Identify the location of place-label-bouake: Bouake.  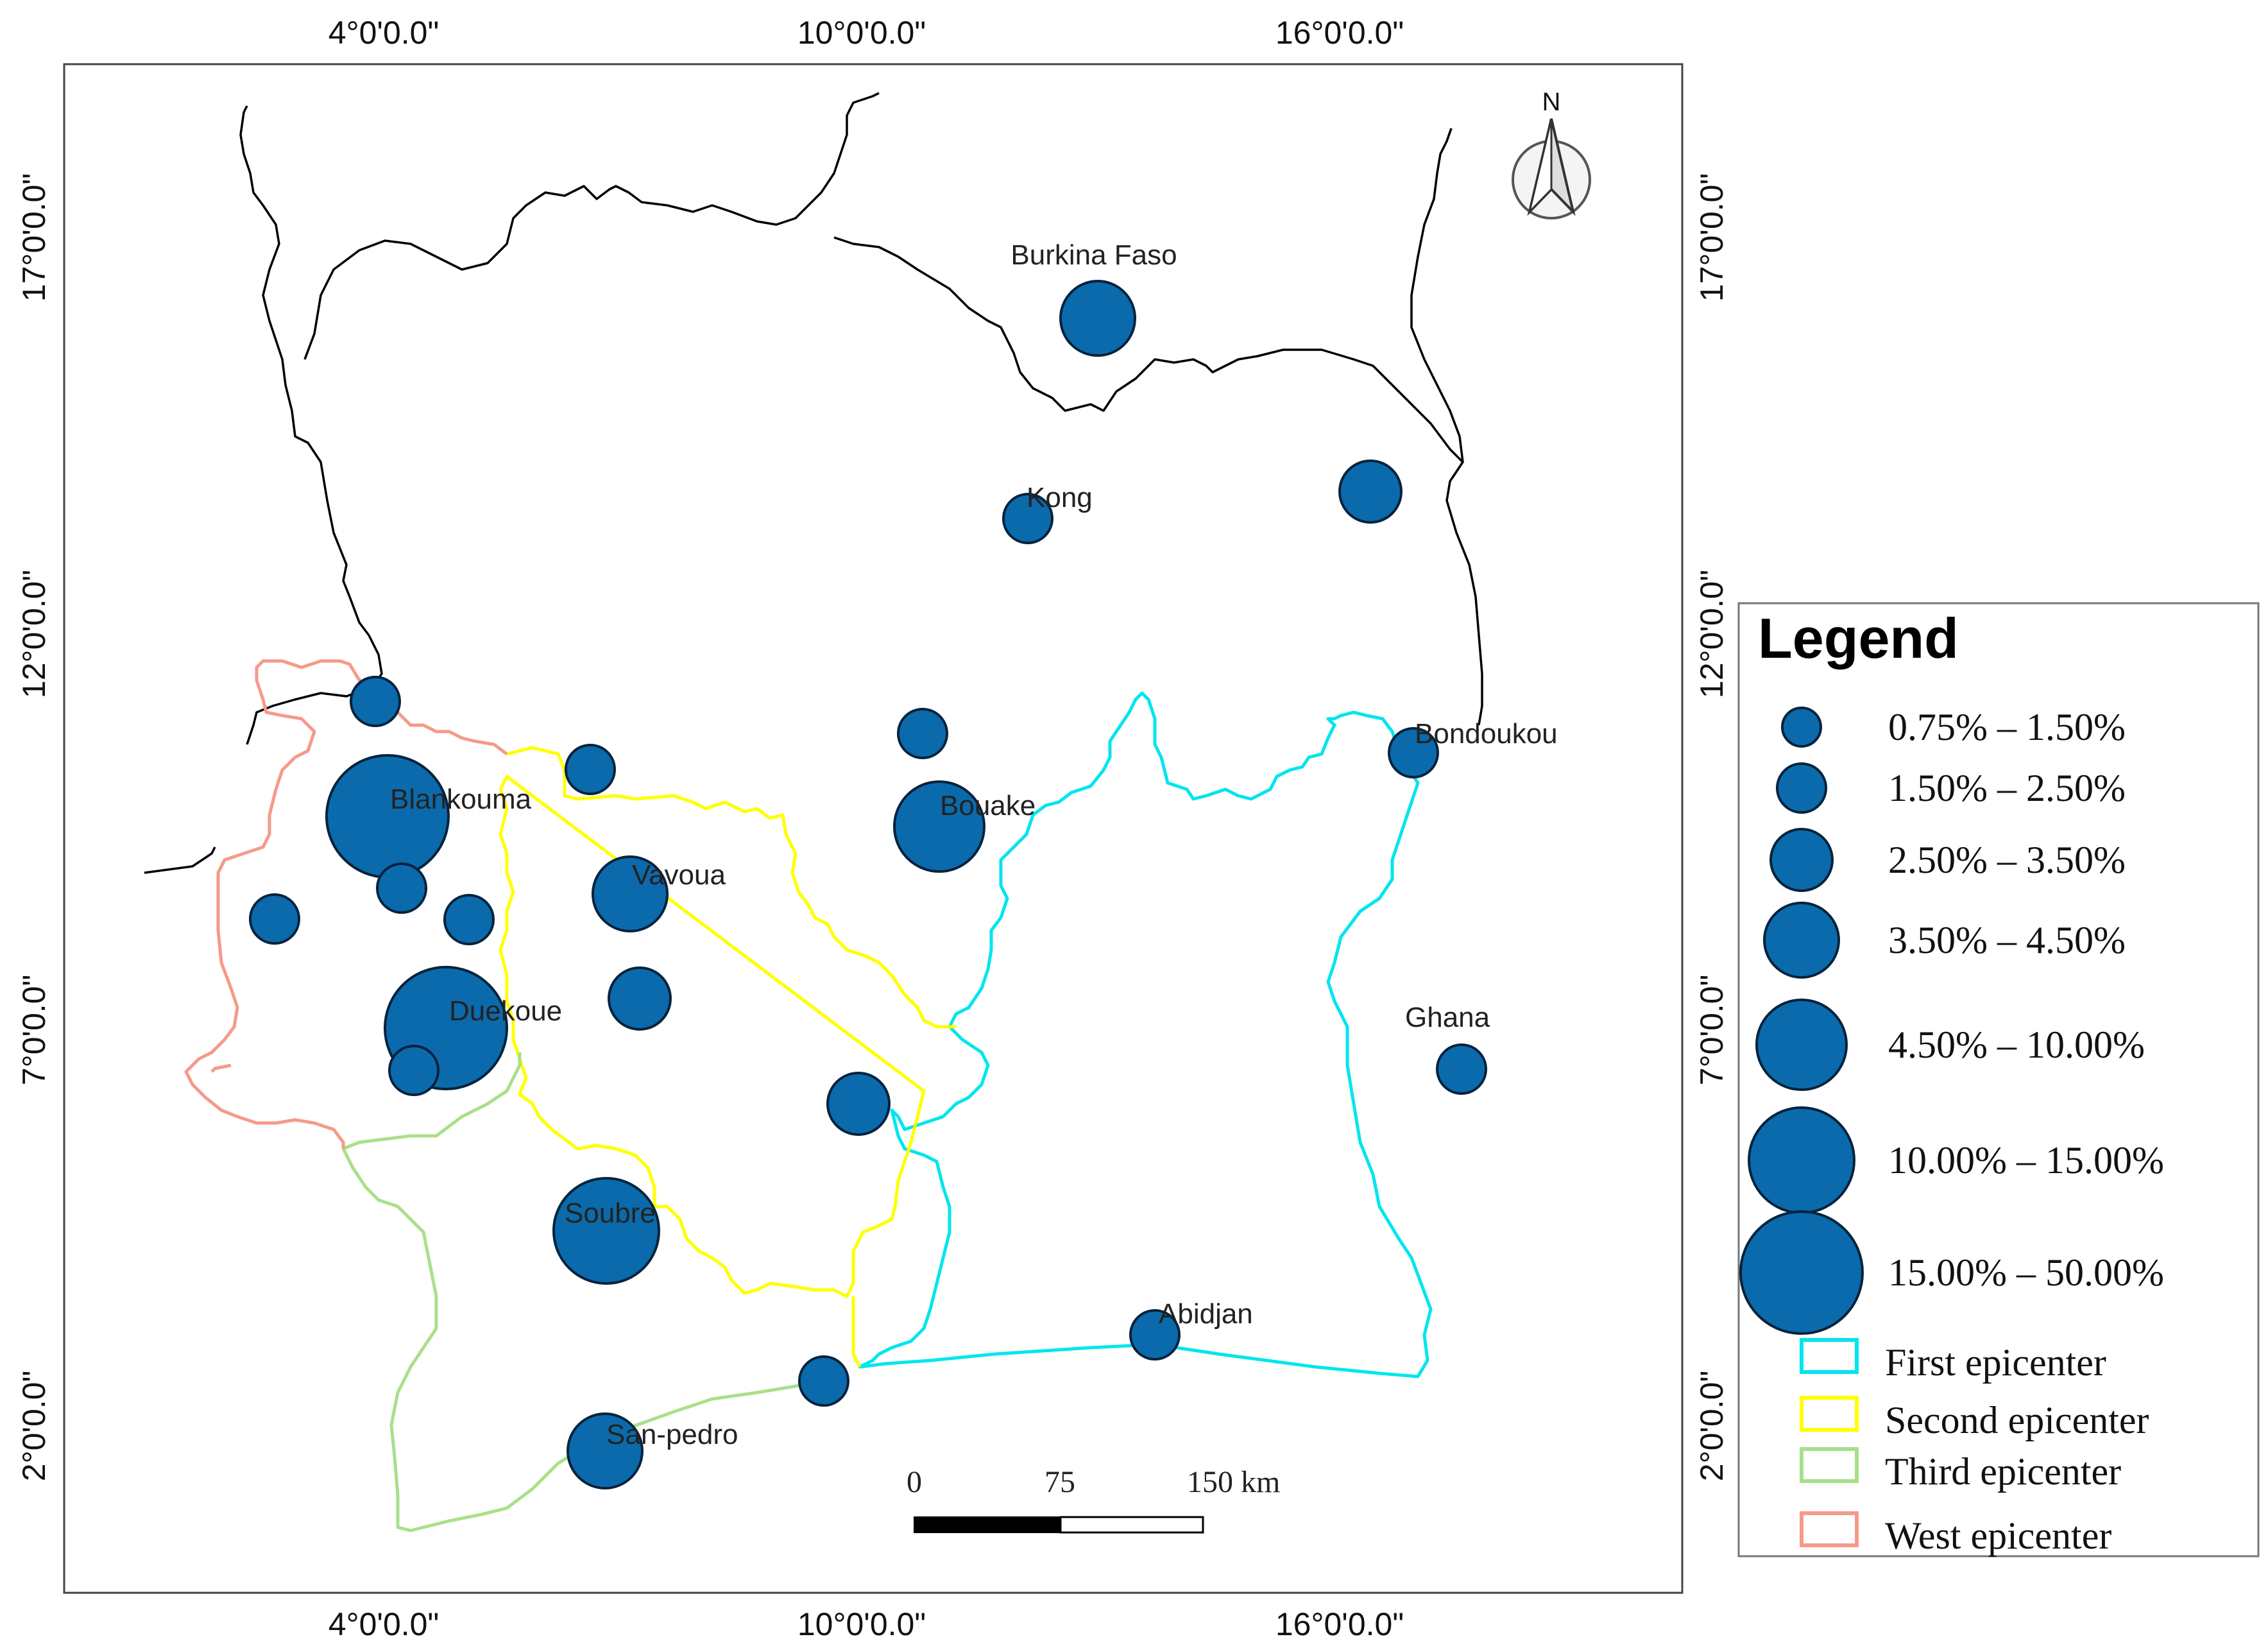
(988, 805).